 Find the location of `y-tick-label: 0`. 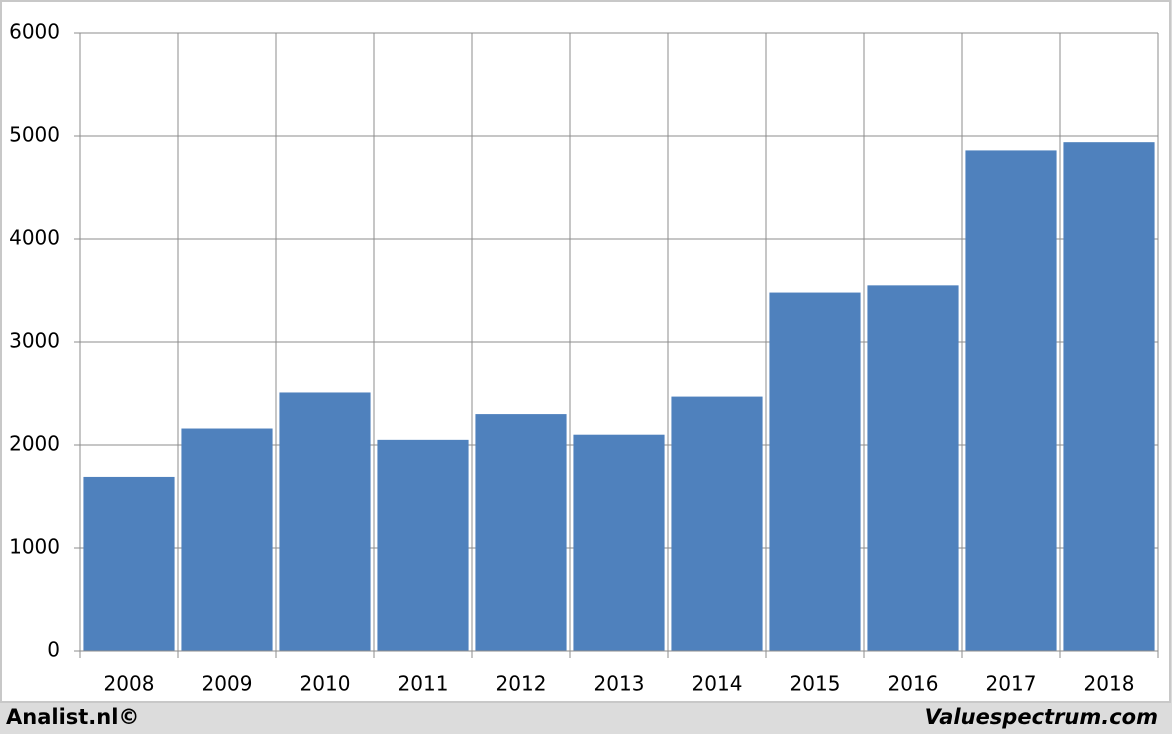

y-tick-label: 0 is located at coordinates (53, 650).